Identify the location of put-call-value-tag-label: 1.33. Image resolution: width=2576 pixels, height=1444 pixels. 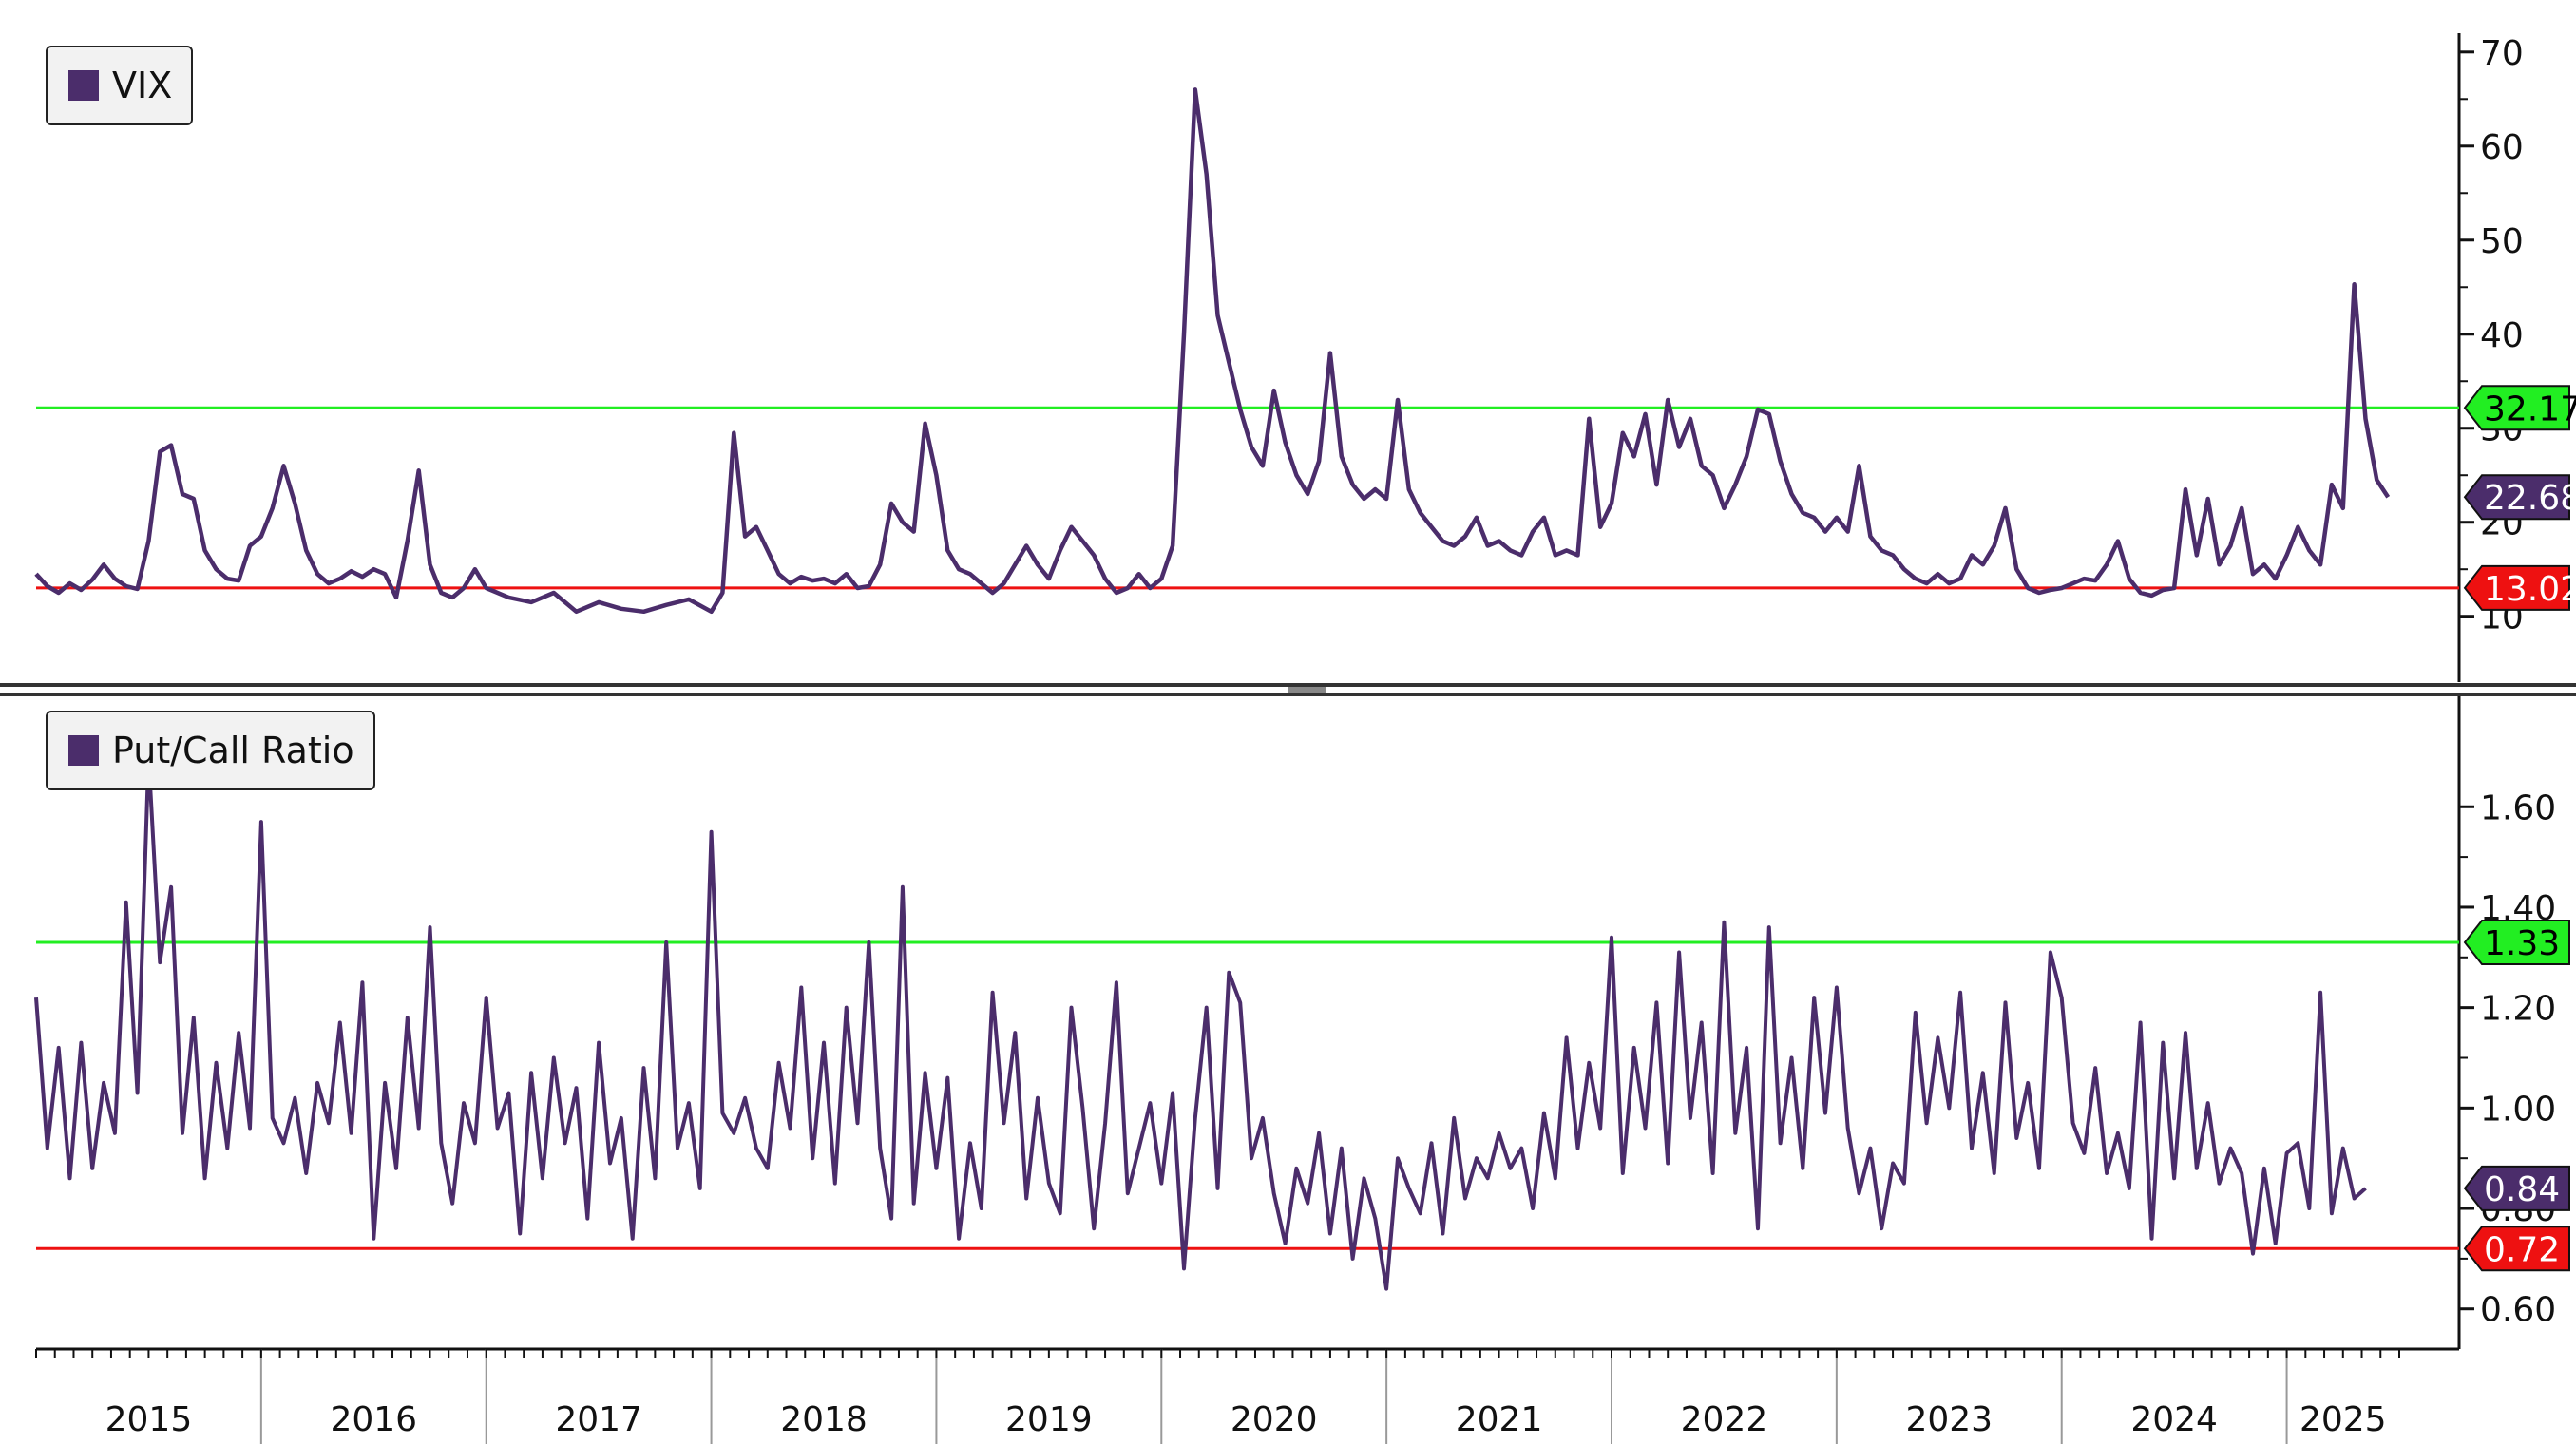
(2522, 943).